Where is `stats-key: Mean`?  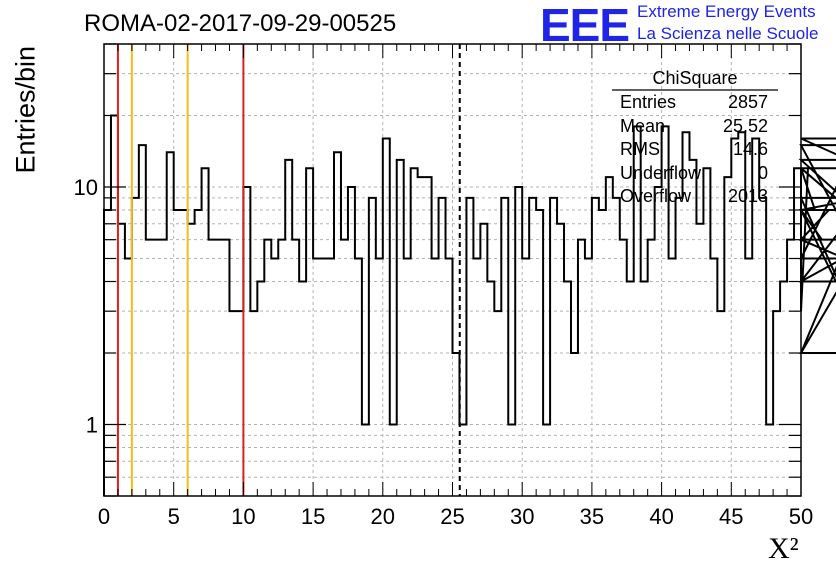 stats-key: Mean is located at coordinates (643, 126).